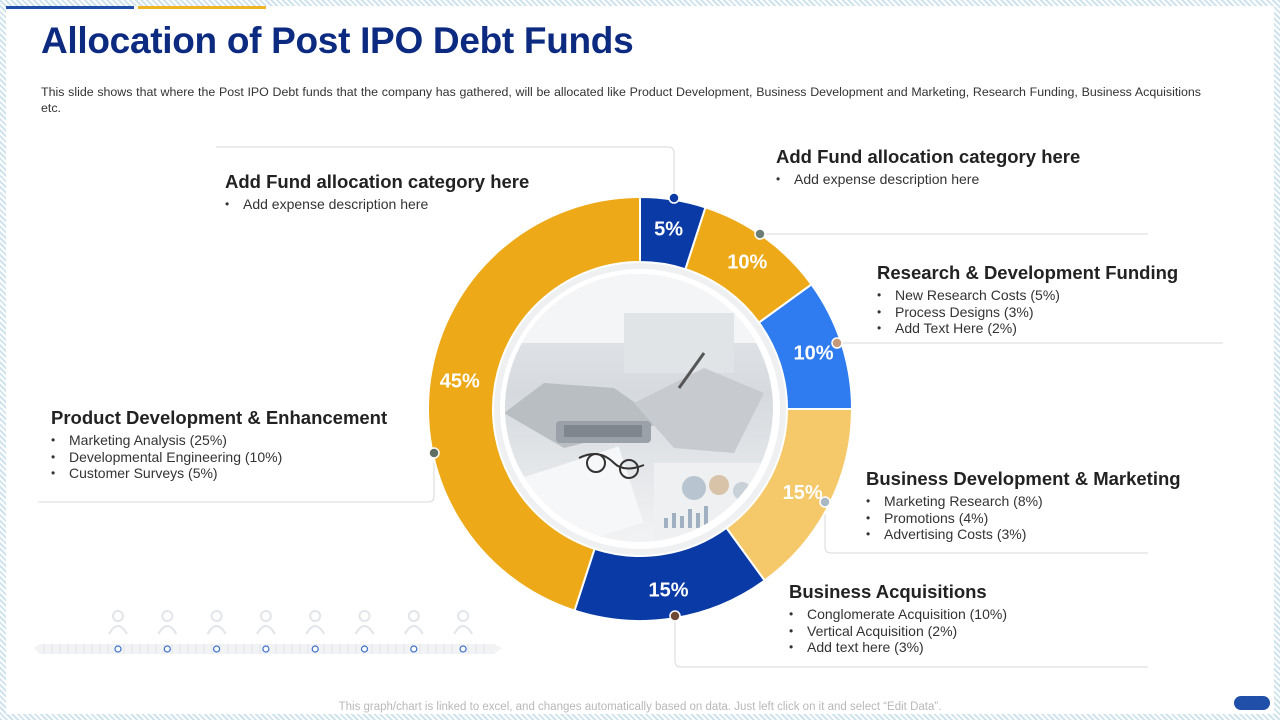 This screenshot has height=720, width=1280. Describe the element at coordinates (1023, 534) in the screenshot. I see `list-item: Advertising Costs (3%)` at that location.